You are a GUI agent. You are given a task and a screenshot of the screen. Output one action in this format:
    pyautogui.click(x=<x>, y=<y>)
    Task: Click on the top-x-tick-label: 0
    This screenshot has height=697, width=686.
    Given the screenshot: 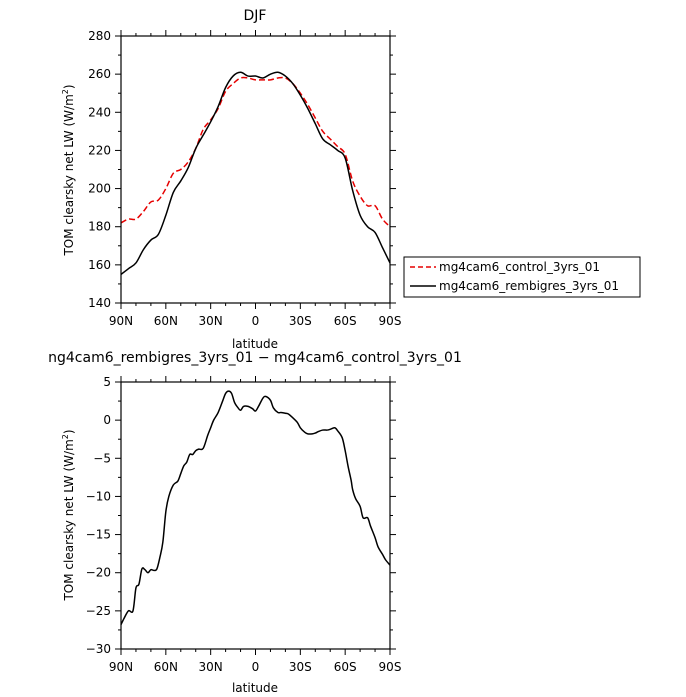 What is the action you would take?
    pyautogui.click(x=256, y=321)
    